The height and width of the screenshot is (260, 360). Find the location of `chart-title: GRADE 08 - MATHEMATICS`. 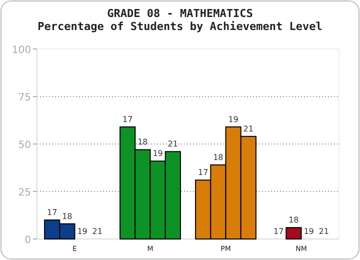

chart-title: GRADE 08 - MATHEMATICS is located at coordinates (180, 13).